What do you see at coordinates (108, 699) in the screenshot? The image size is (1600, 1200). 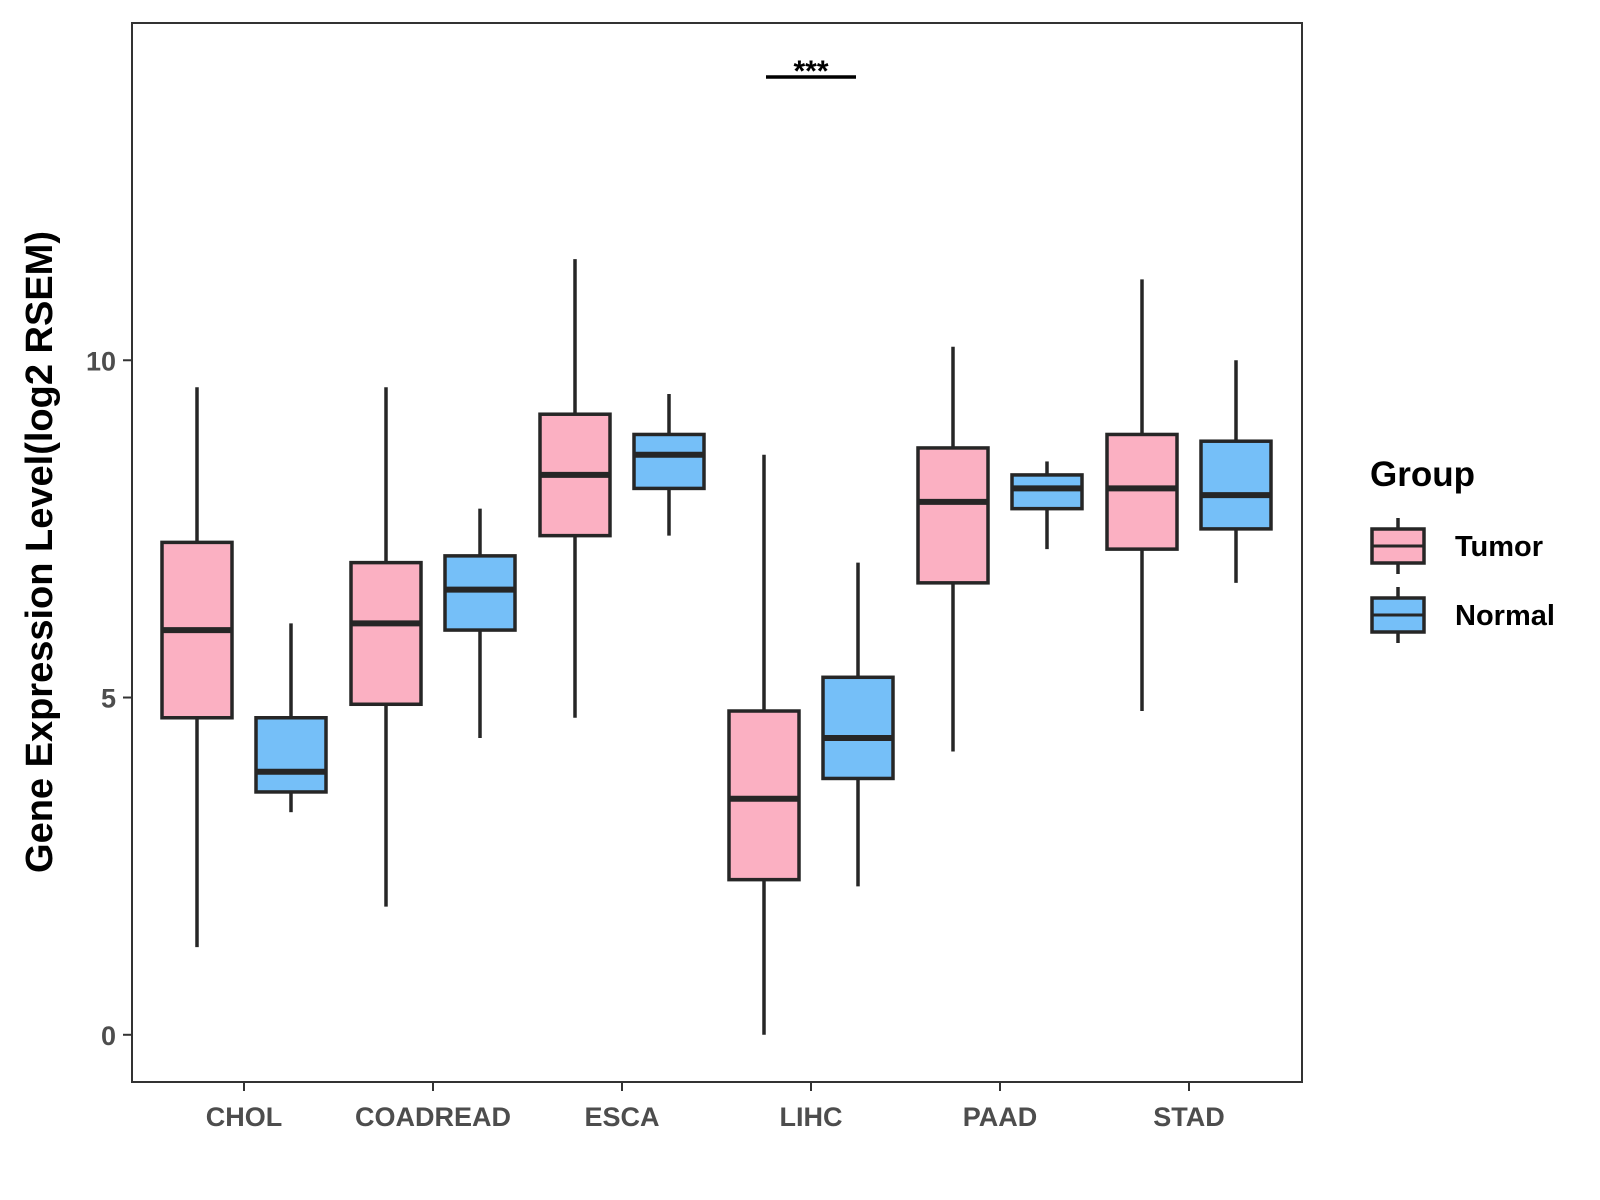 I see `y-tick-label-5: 5` at bounding box center [108, 699].